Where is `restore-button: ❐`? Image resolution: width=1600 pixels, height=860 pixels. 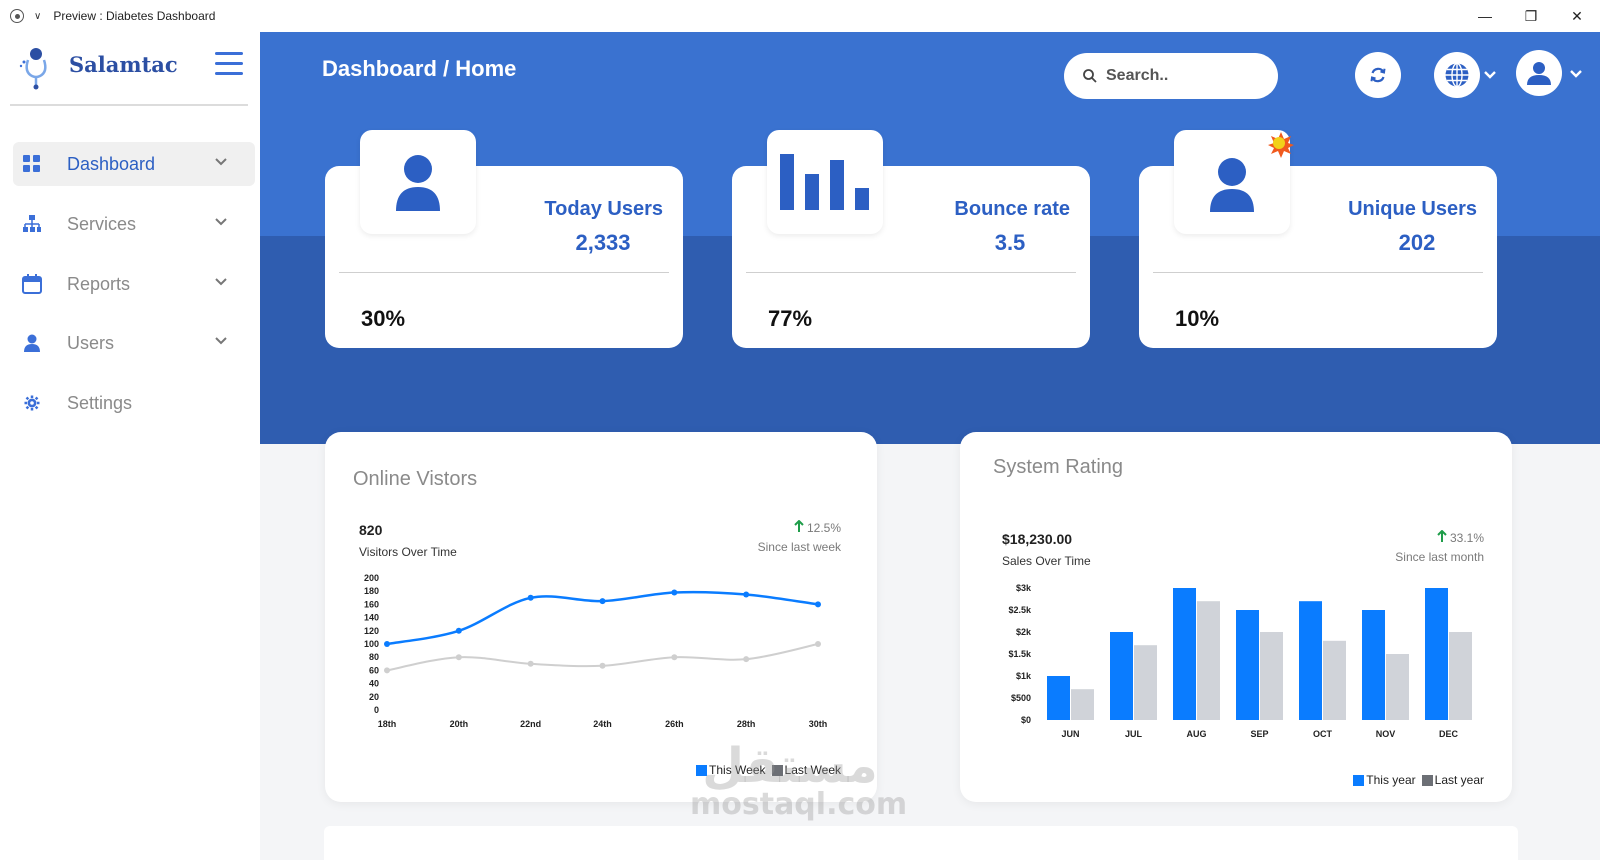
restore-button: ❐ is located at coordinates (1531, 15).